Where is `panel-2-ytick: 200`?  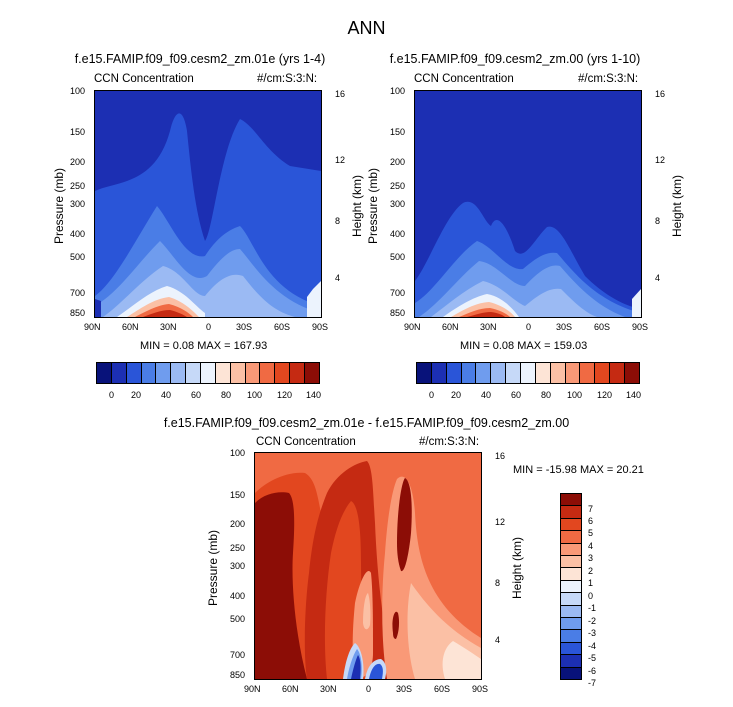 panel-2-ytick: 200 is located at coordinates (398, 162).